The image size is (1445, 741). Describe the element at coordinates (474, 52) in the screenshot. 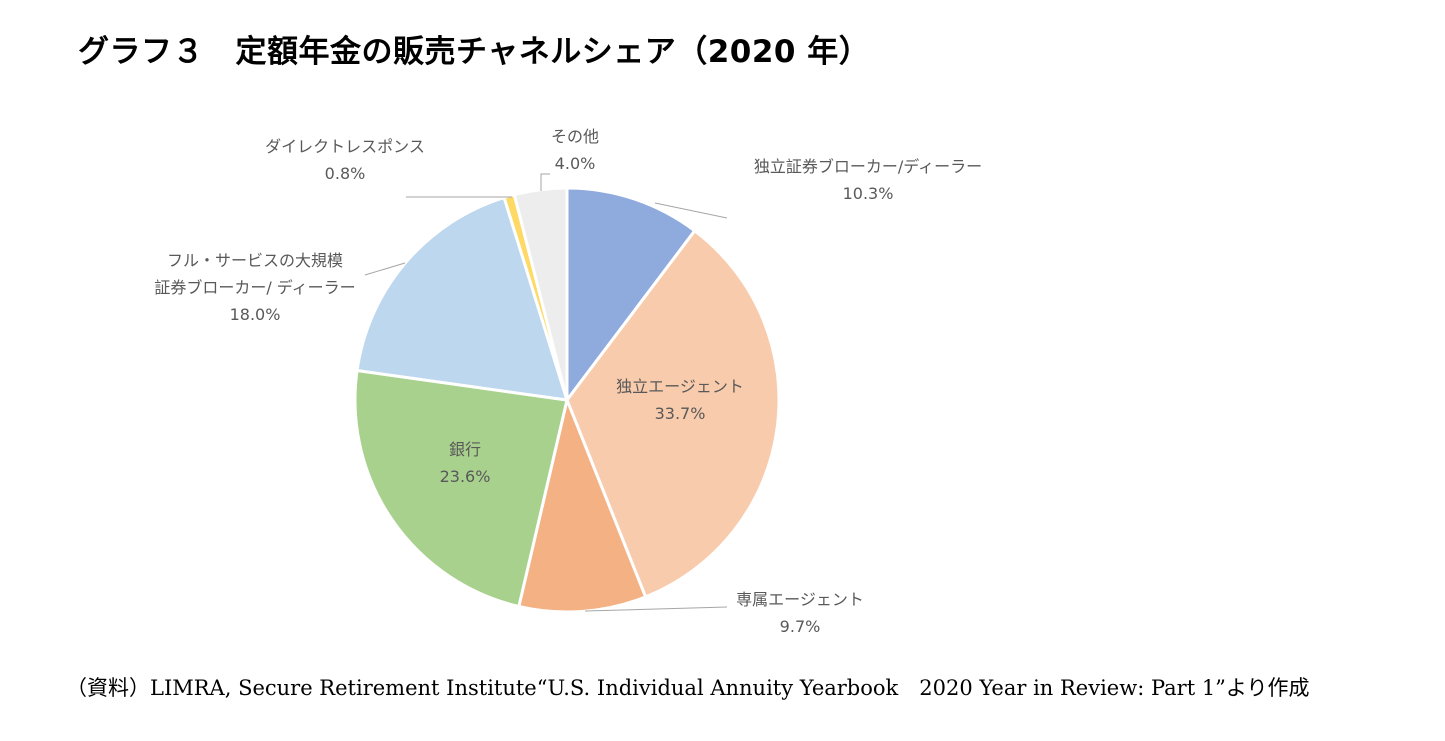

I see `page-title: グラフ３ 定額年金の販売チャネルシェア（2020 年）` at that location.